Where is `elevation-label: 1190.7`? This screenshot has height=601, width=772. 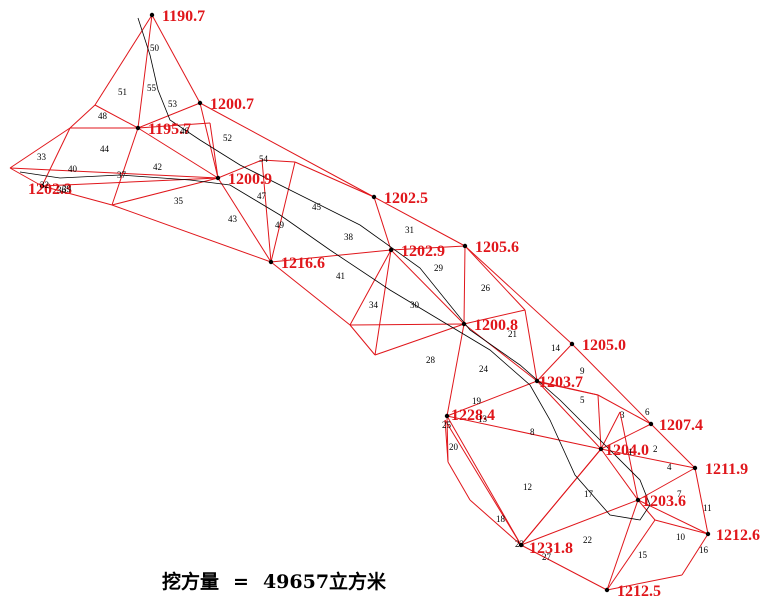 elevation-label: 1190.7 is located at coordinates (183, 16).